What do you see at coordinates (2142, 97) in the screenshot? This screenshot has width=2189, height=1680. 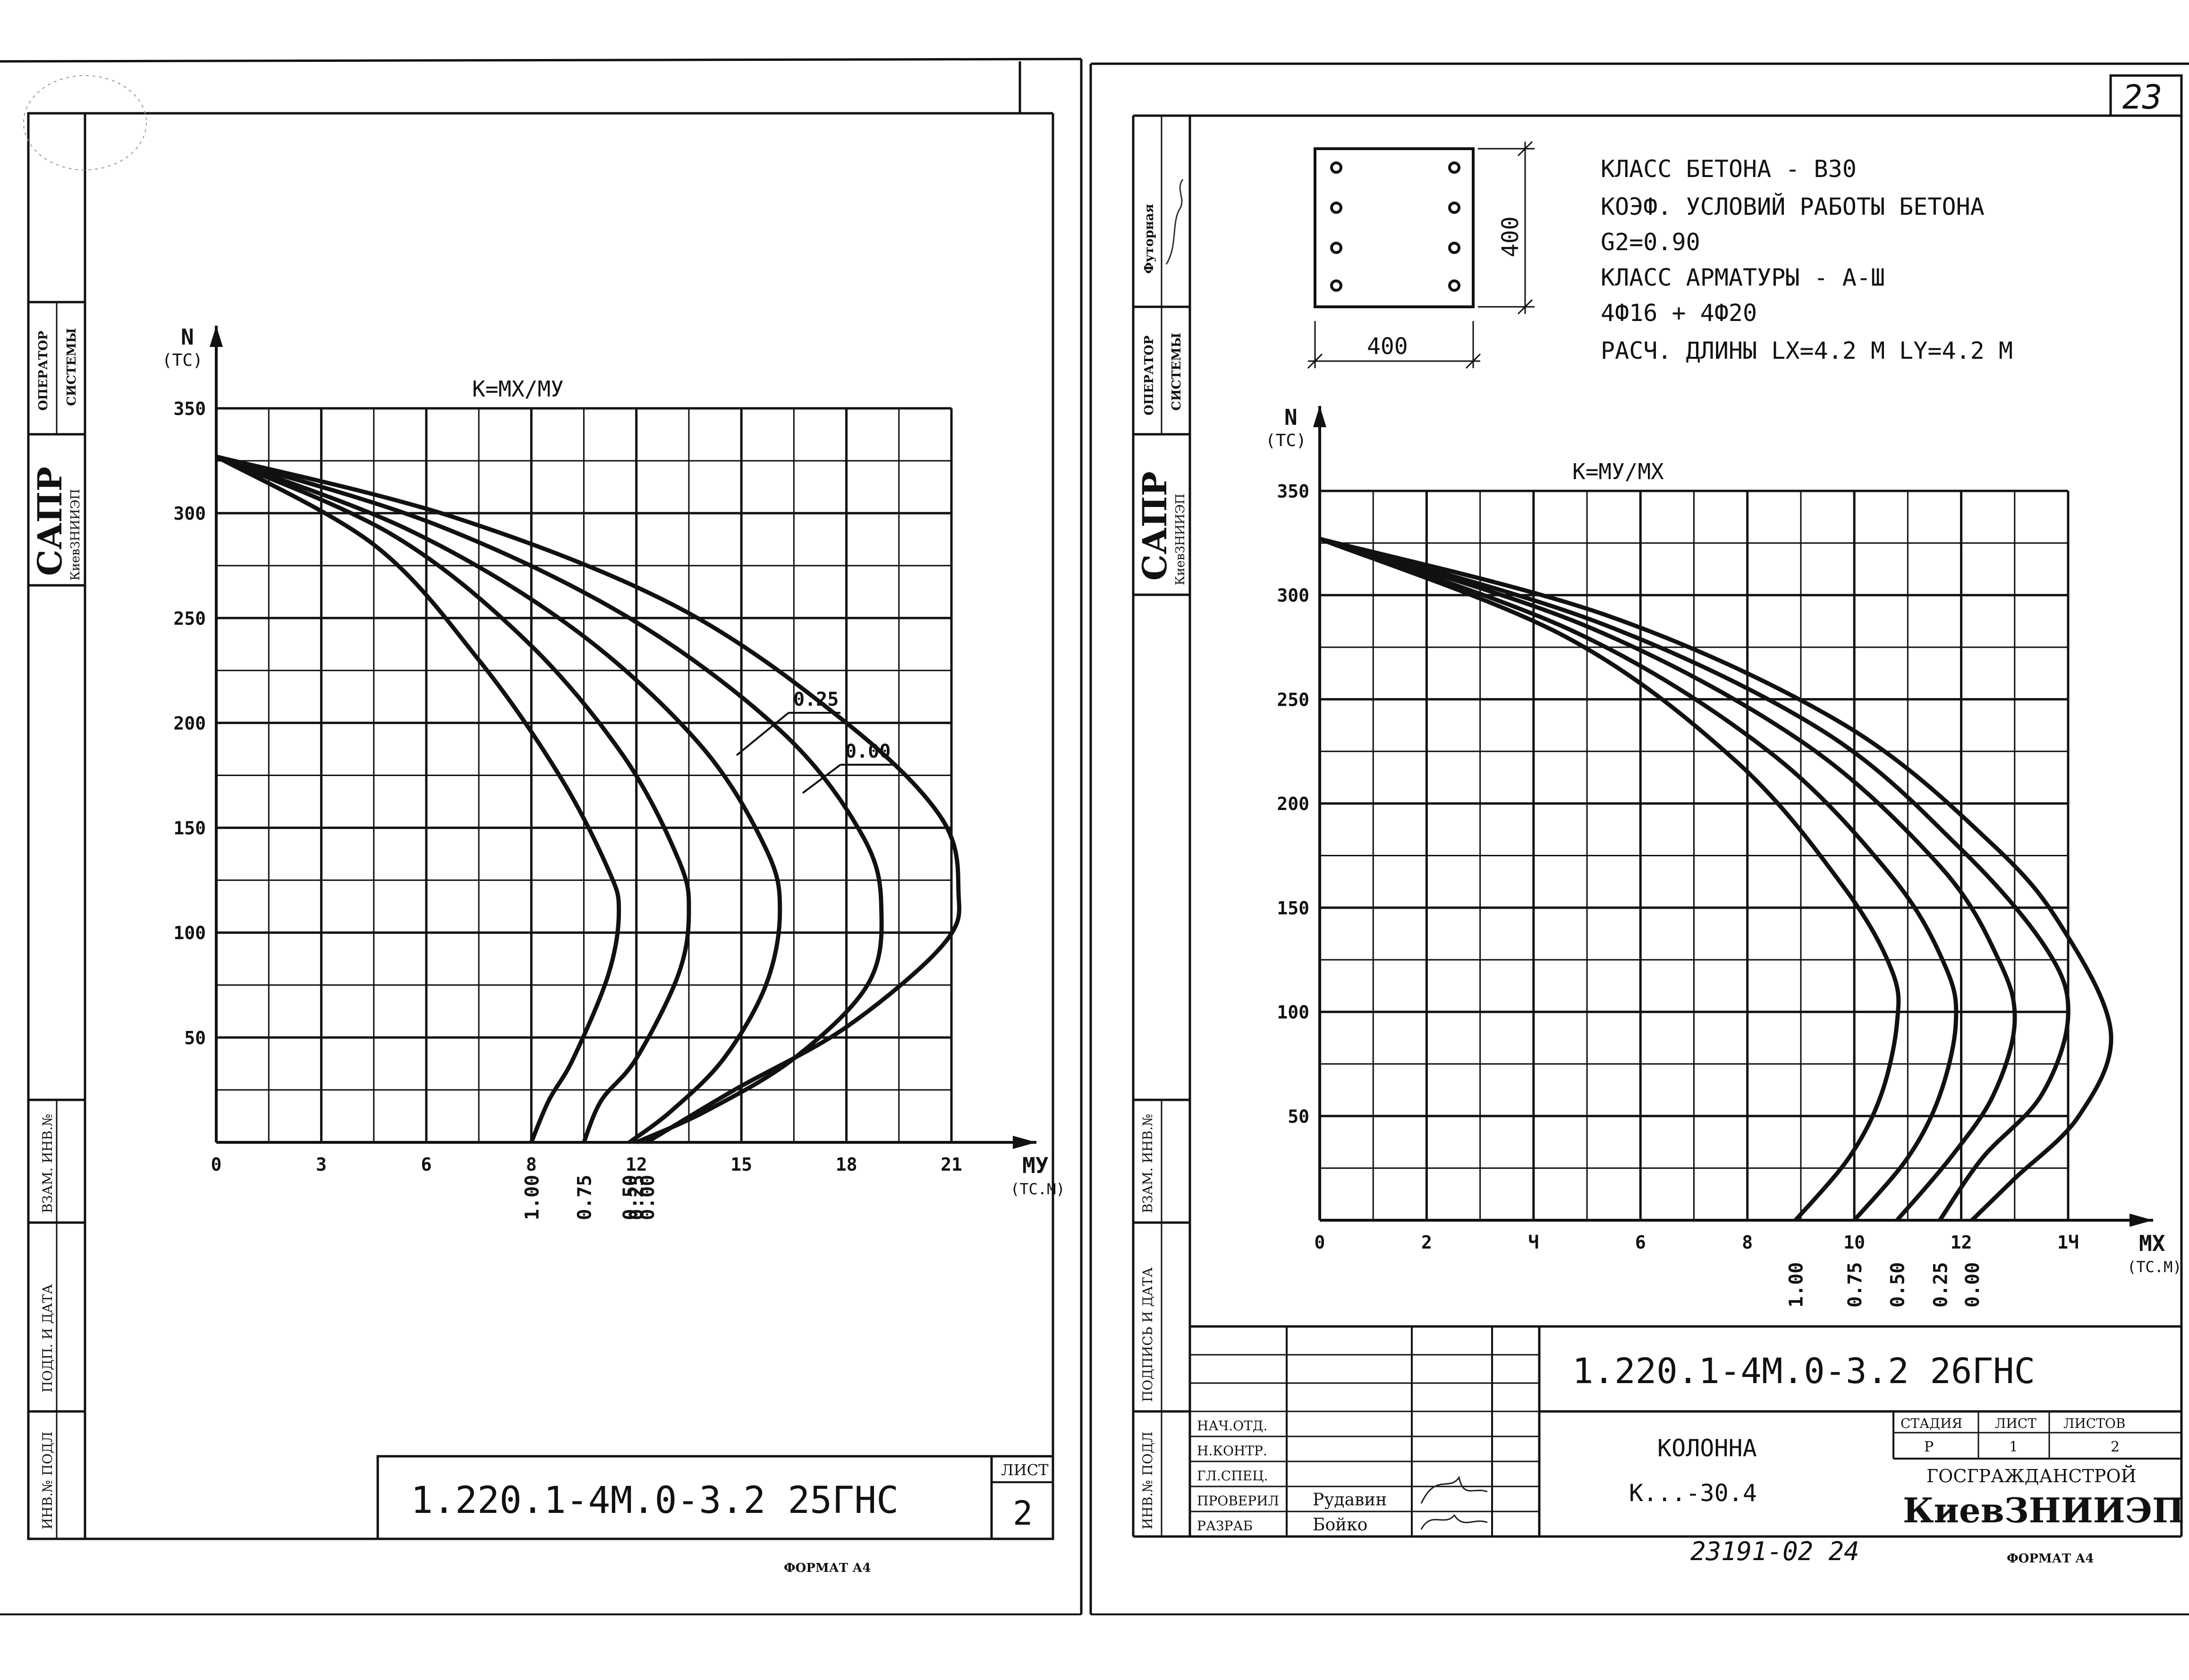 I see `page-number: 23` at bounding box center [2142, 97].